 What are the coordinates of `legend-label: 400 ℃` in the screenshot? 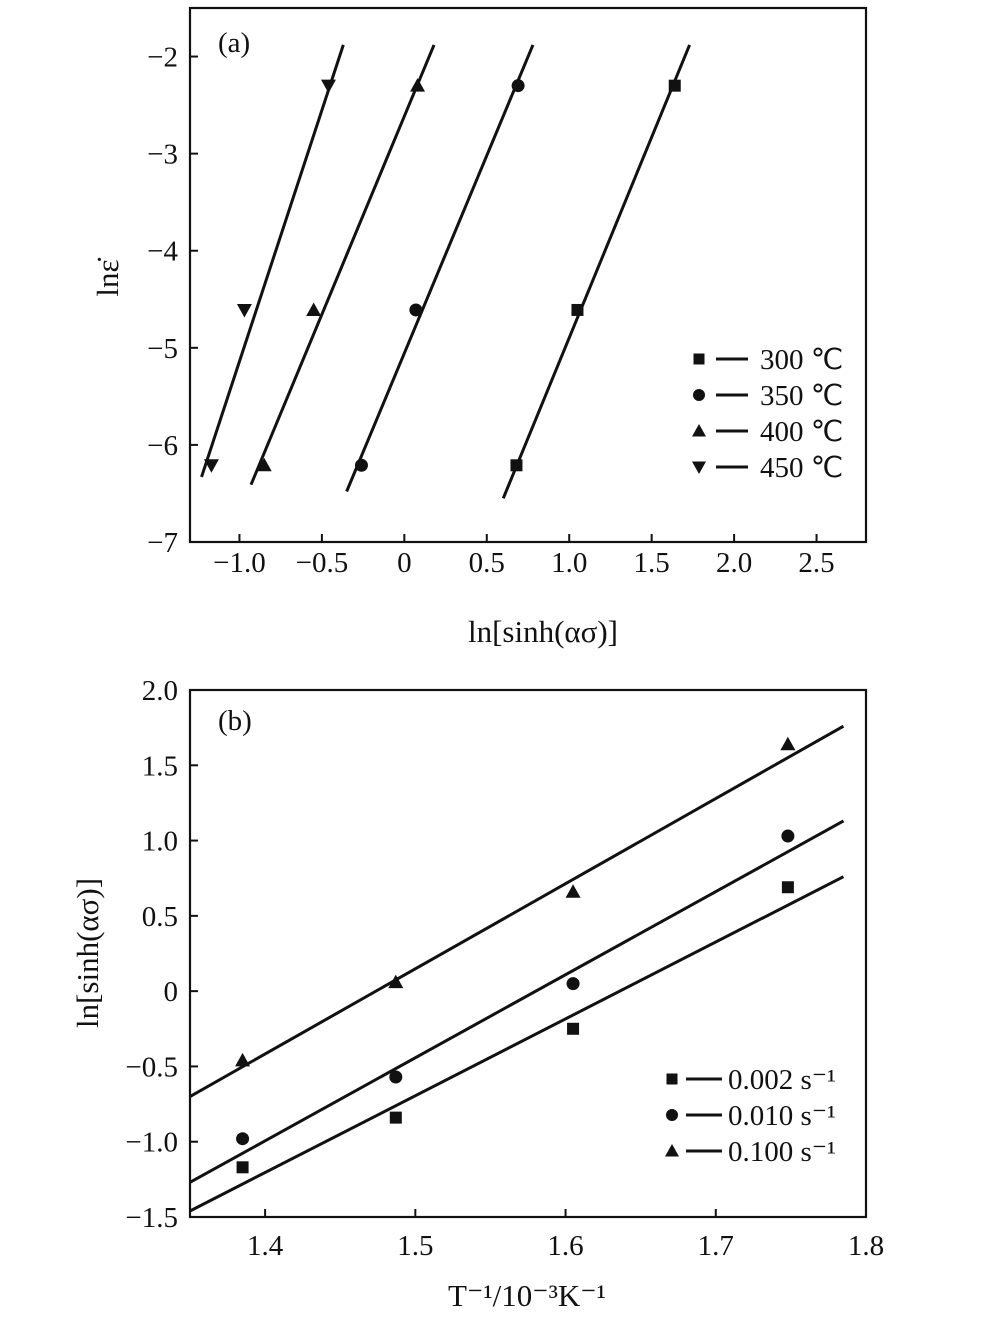 It's located at (801, 432).